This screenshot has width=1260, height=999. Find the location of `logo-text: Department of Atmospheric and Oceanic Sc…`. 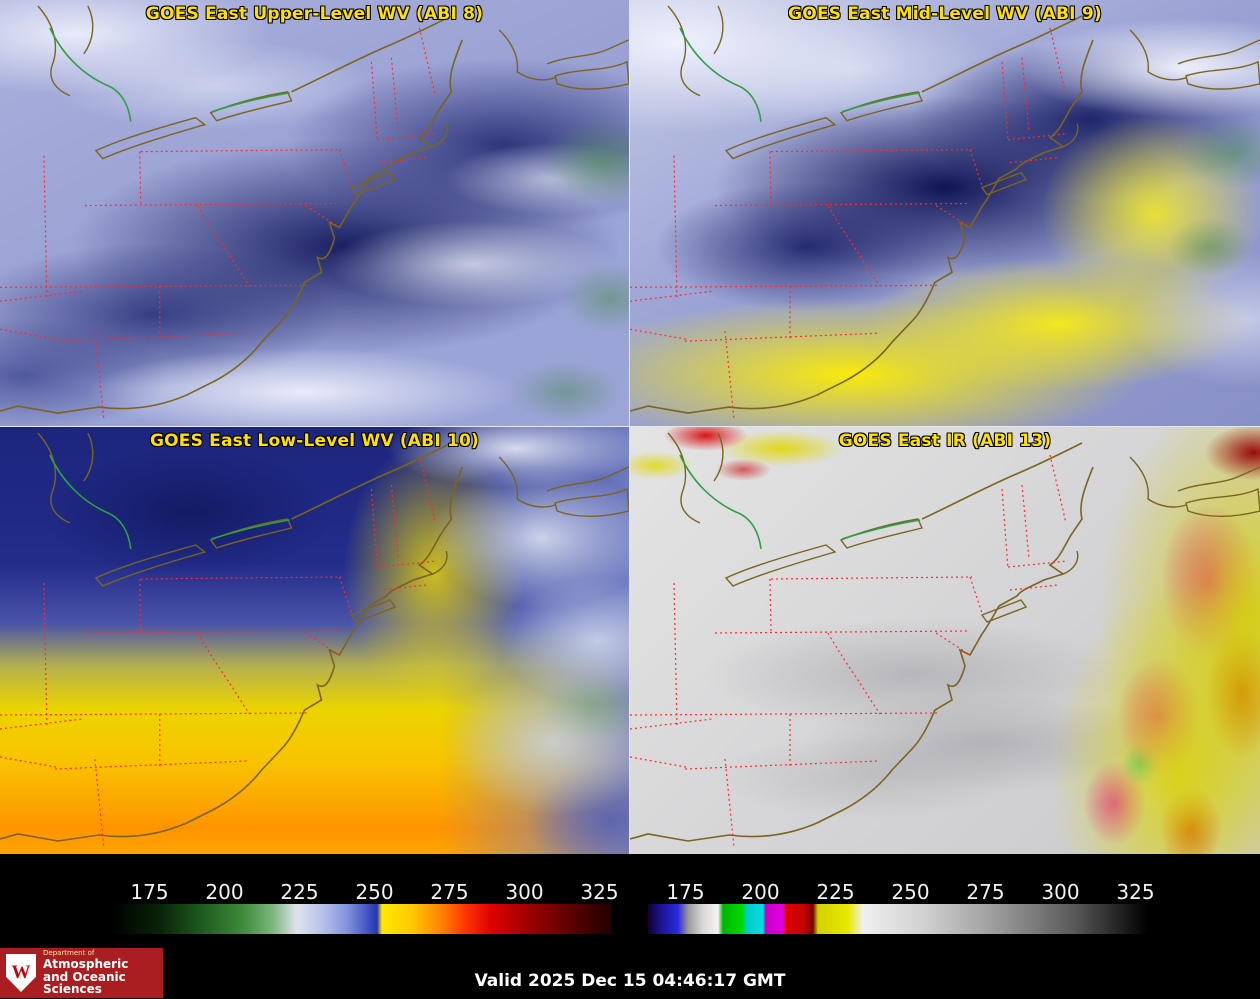

logo-text: Department of Atmospheric and Oceanic Sc… is located at coordinates (100, 972).